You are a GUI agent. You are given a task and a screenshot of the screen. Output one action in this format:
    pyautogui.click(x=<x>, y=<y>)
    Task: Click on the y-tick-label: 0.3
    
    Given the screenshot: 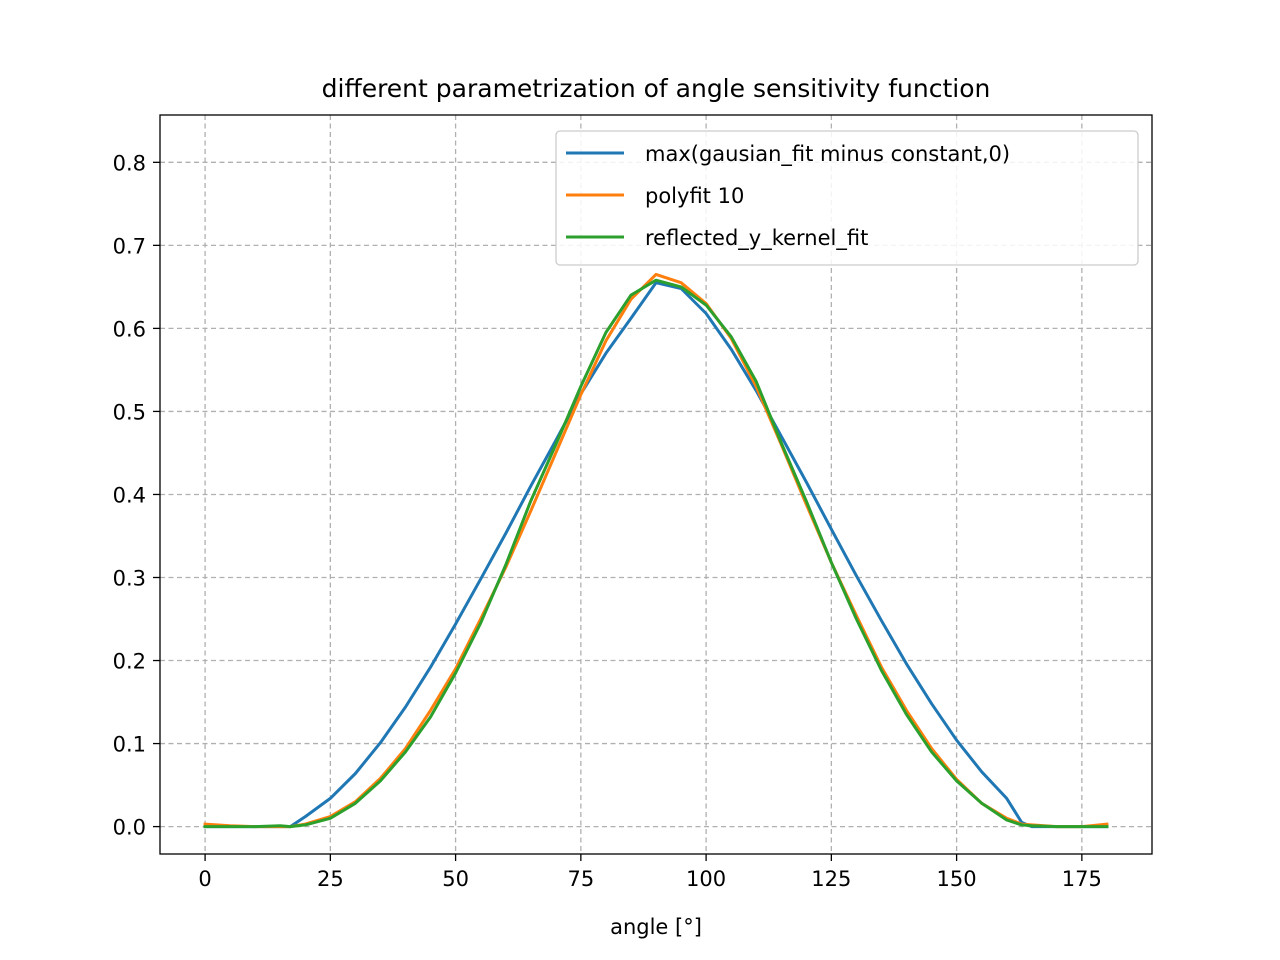 What is the action you would take?
    pyautogui.click(x=129, y=578)
    